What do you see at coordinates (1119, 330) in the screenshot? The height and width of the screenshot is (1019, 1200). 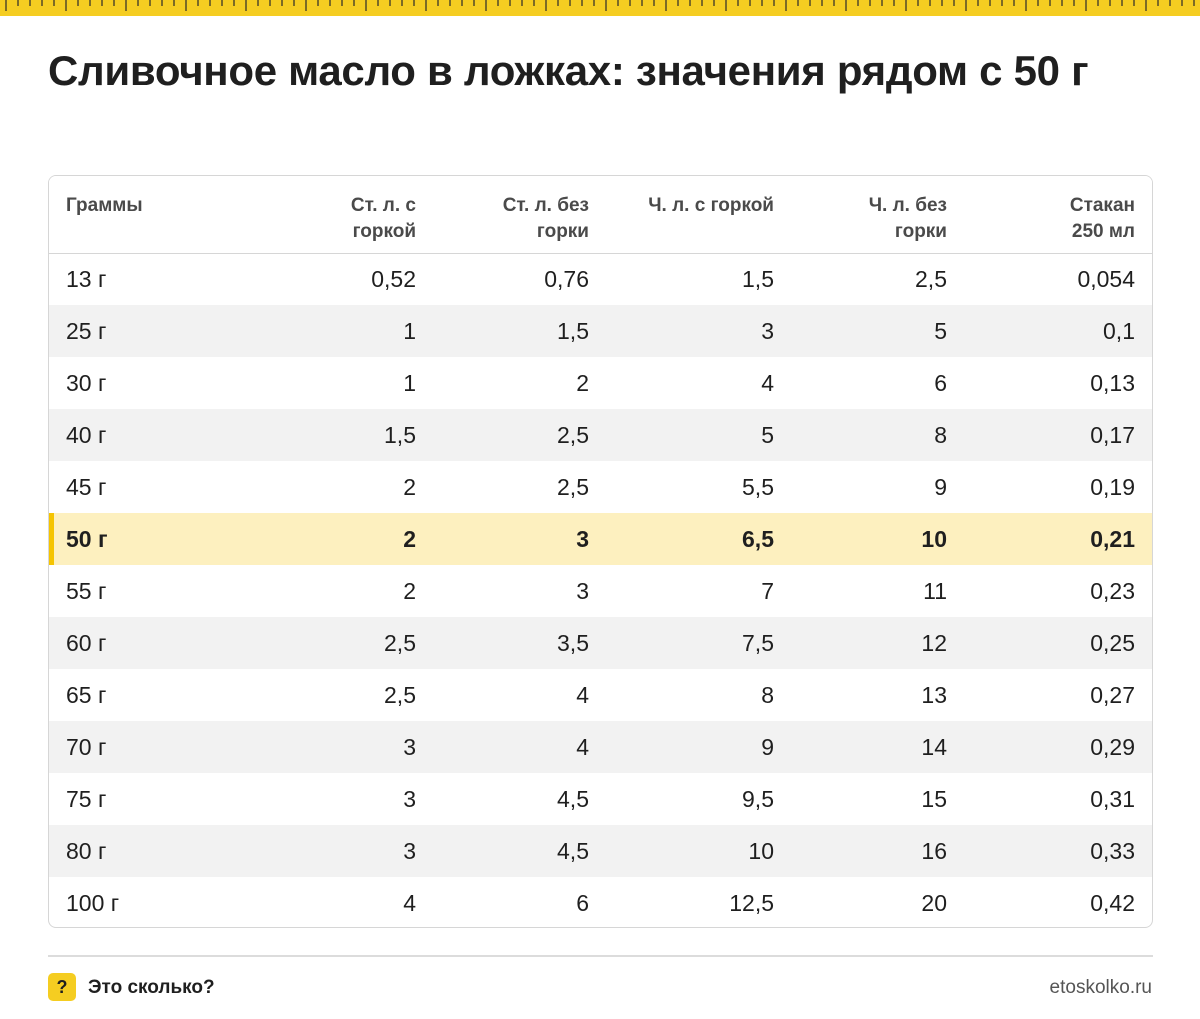 I see `value-cell: 0,1` at bounding box center [1119, 330].